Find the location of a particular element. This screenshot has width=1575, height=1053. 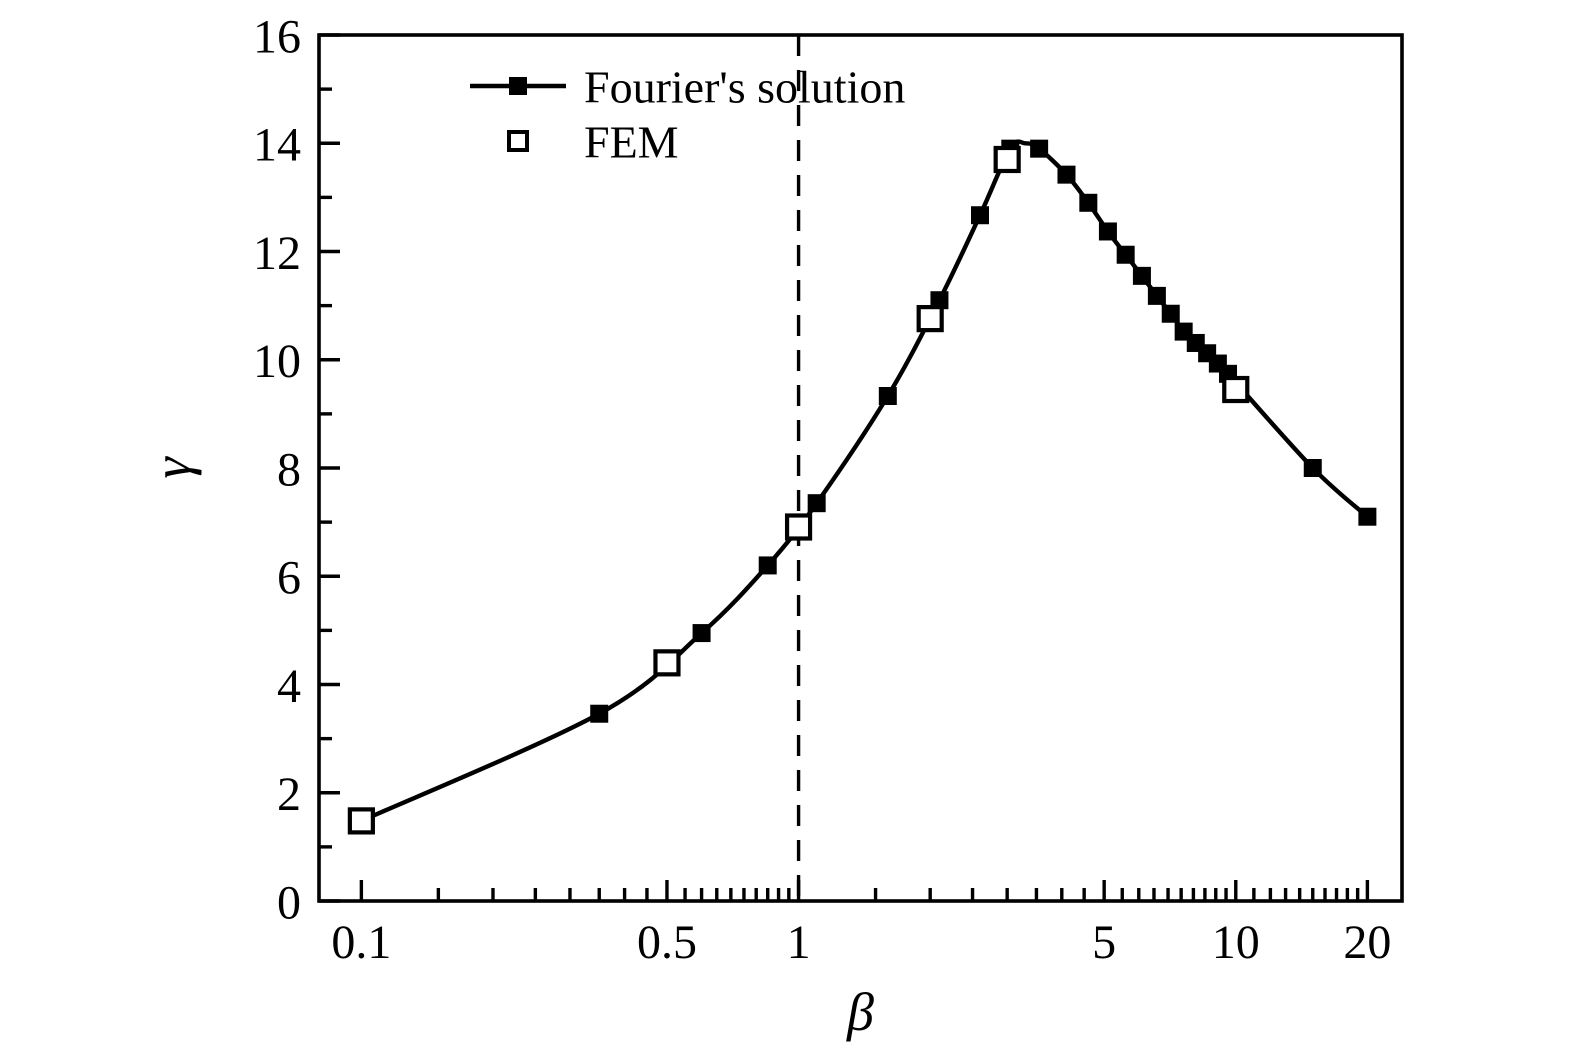

y-tick-label: 14 is located at coordinates (277, 145).